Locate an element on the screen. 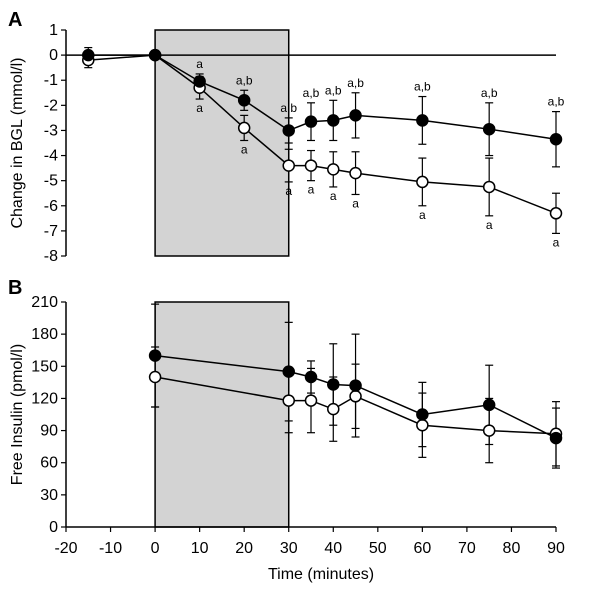 The image size is (590, 604). x-tick-label: 10 is located at coordinates (200, 548).